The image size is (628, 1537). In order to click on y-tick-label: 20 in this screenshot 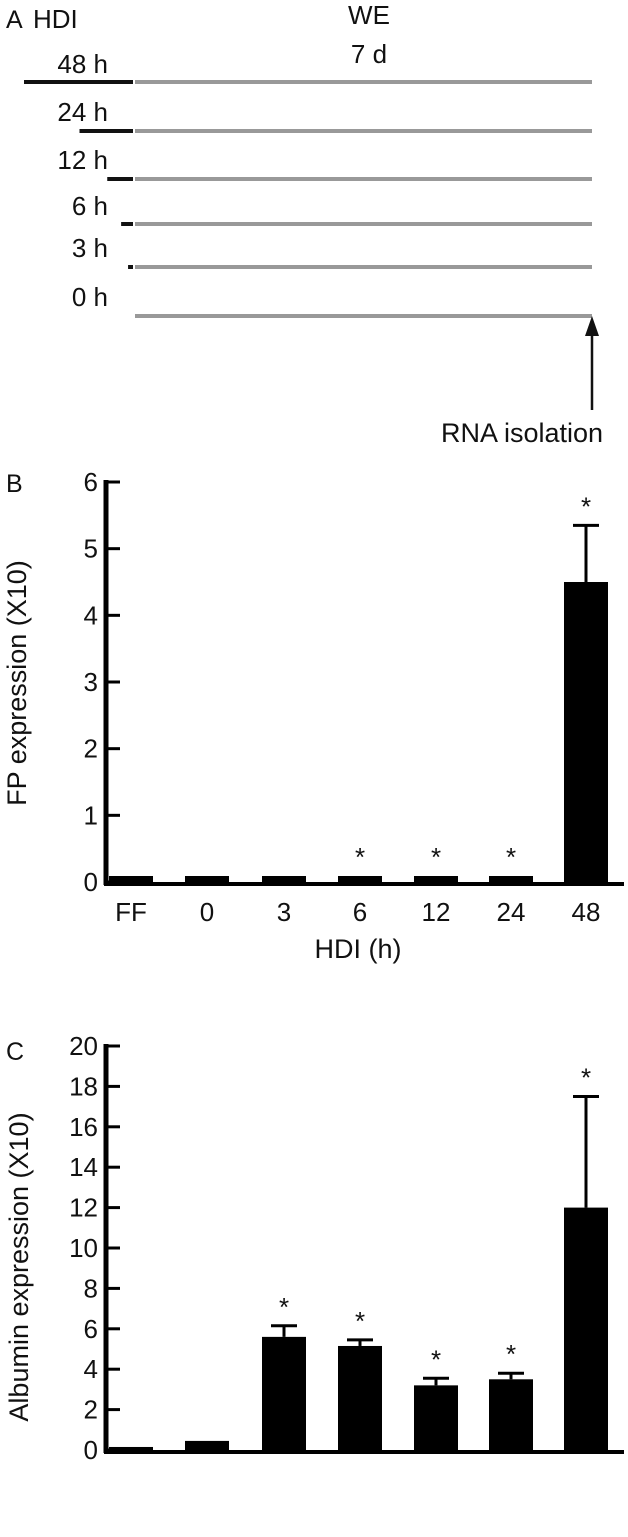, I will do `click(83, 1046)`.